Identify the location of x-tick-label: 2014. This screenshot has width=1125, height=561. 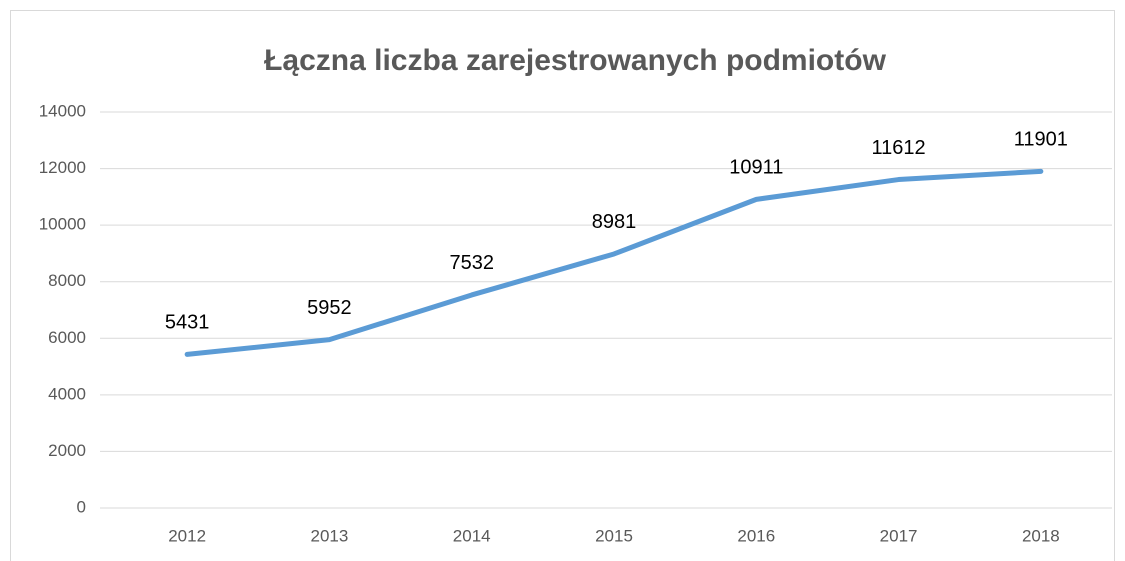
(472, 535).